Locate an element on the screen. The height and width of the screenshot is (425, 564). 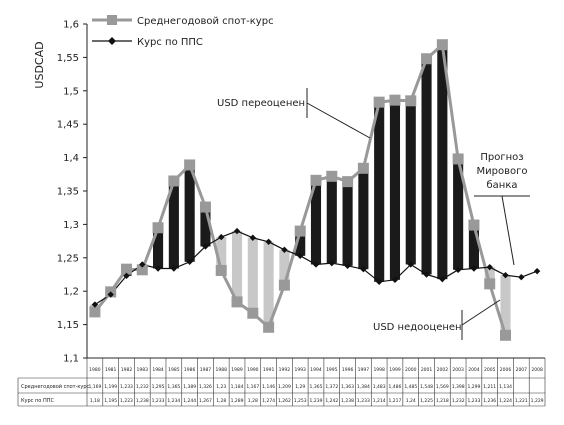
x-tick-label: 2003 is located at coordinates (458, 370).